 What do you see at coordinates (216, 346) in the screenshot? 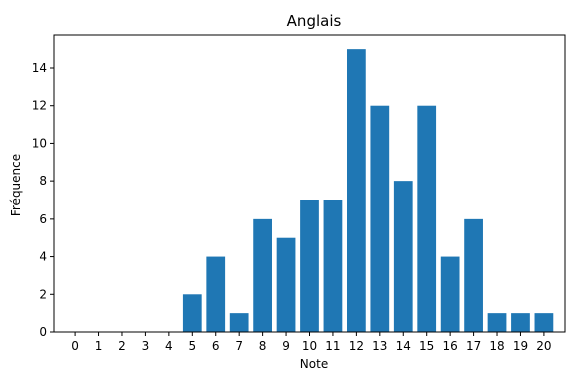
I see `x-tick-label: 6` at bounding box center [216, 346].